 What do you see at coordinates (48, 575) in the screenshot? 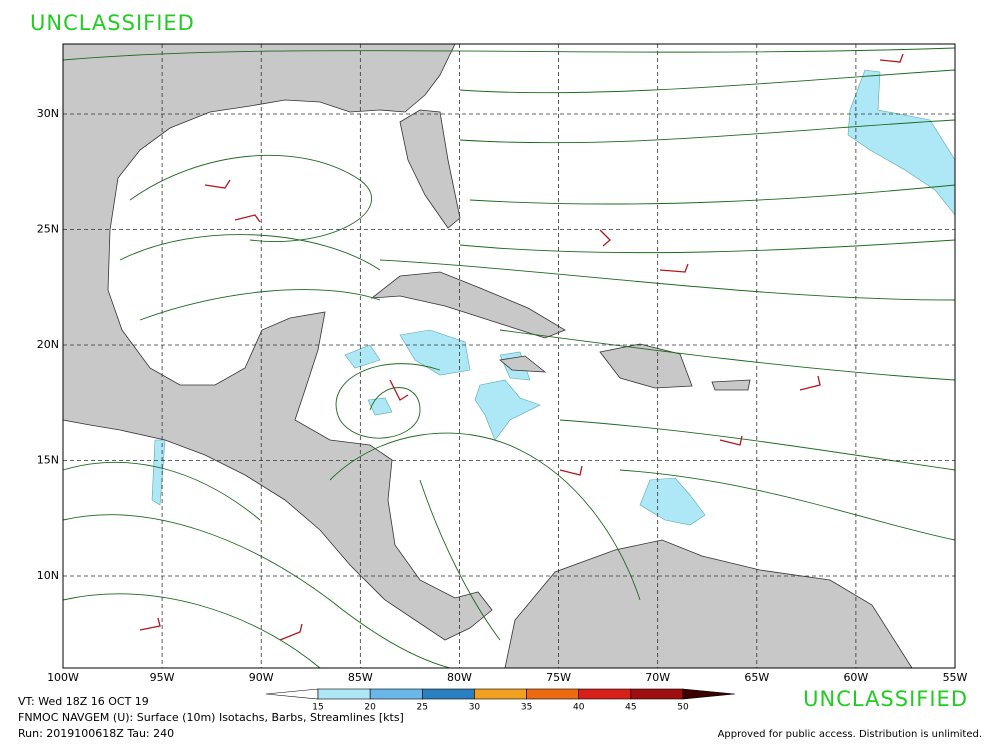
I see `lat-label: 10N` at bounding box center [48, 575].